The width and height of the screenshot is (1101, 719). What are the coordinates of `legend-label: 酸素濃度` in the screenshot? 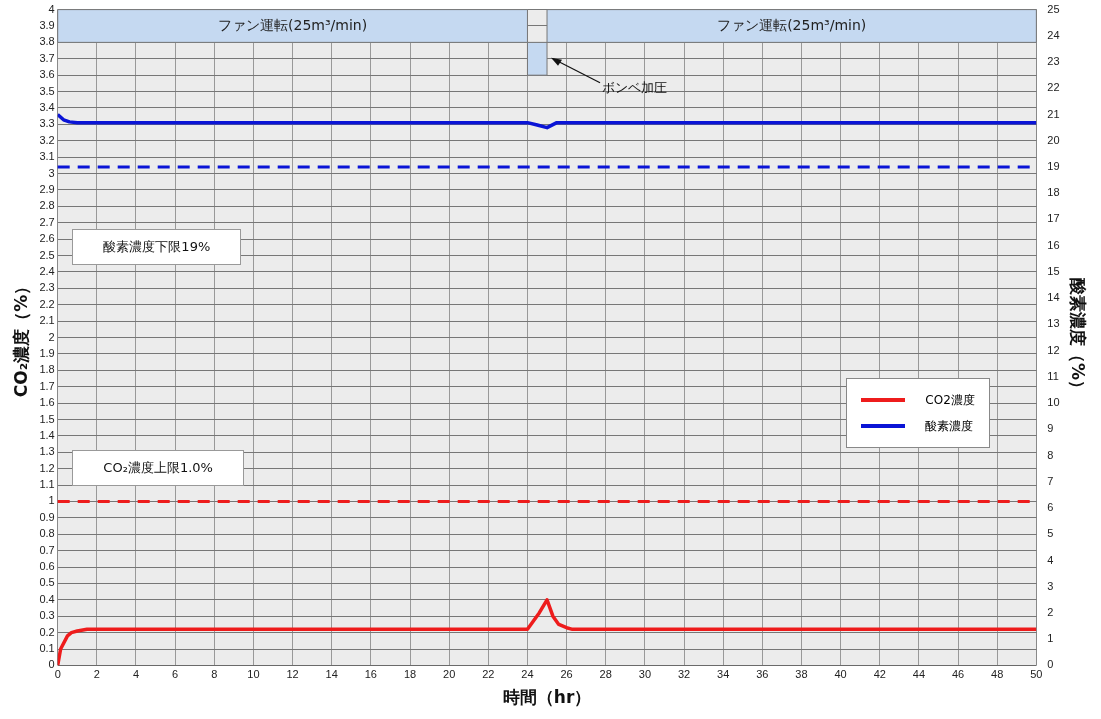 It's located at (949, 425).